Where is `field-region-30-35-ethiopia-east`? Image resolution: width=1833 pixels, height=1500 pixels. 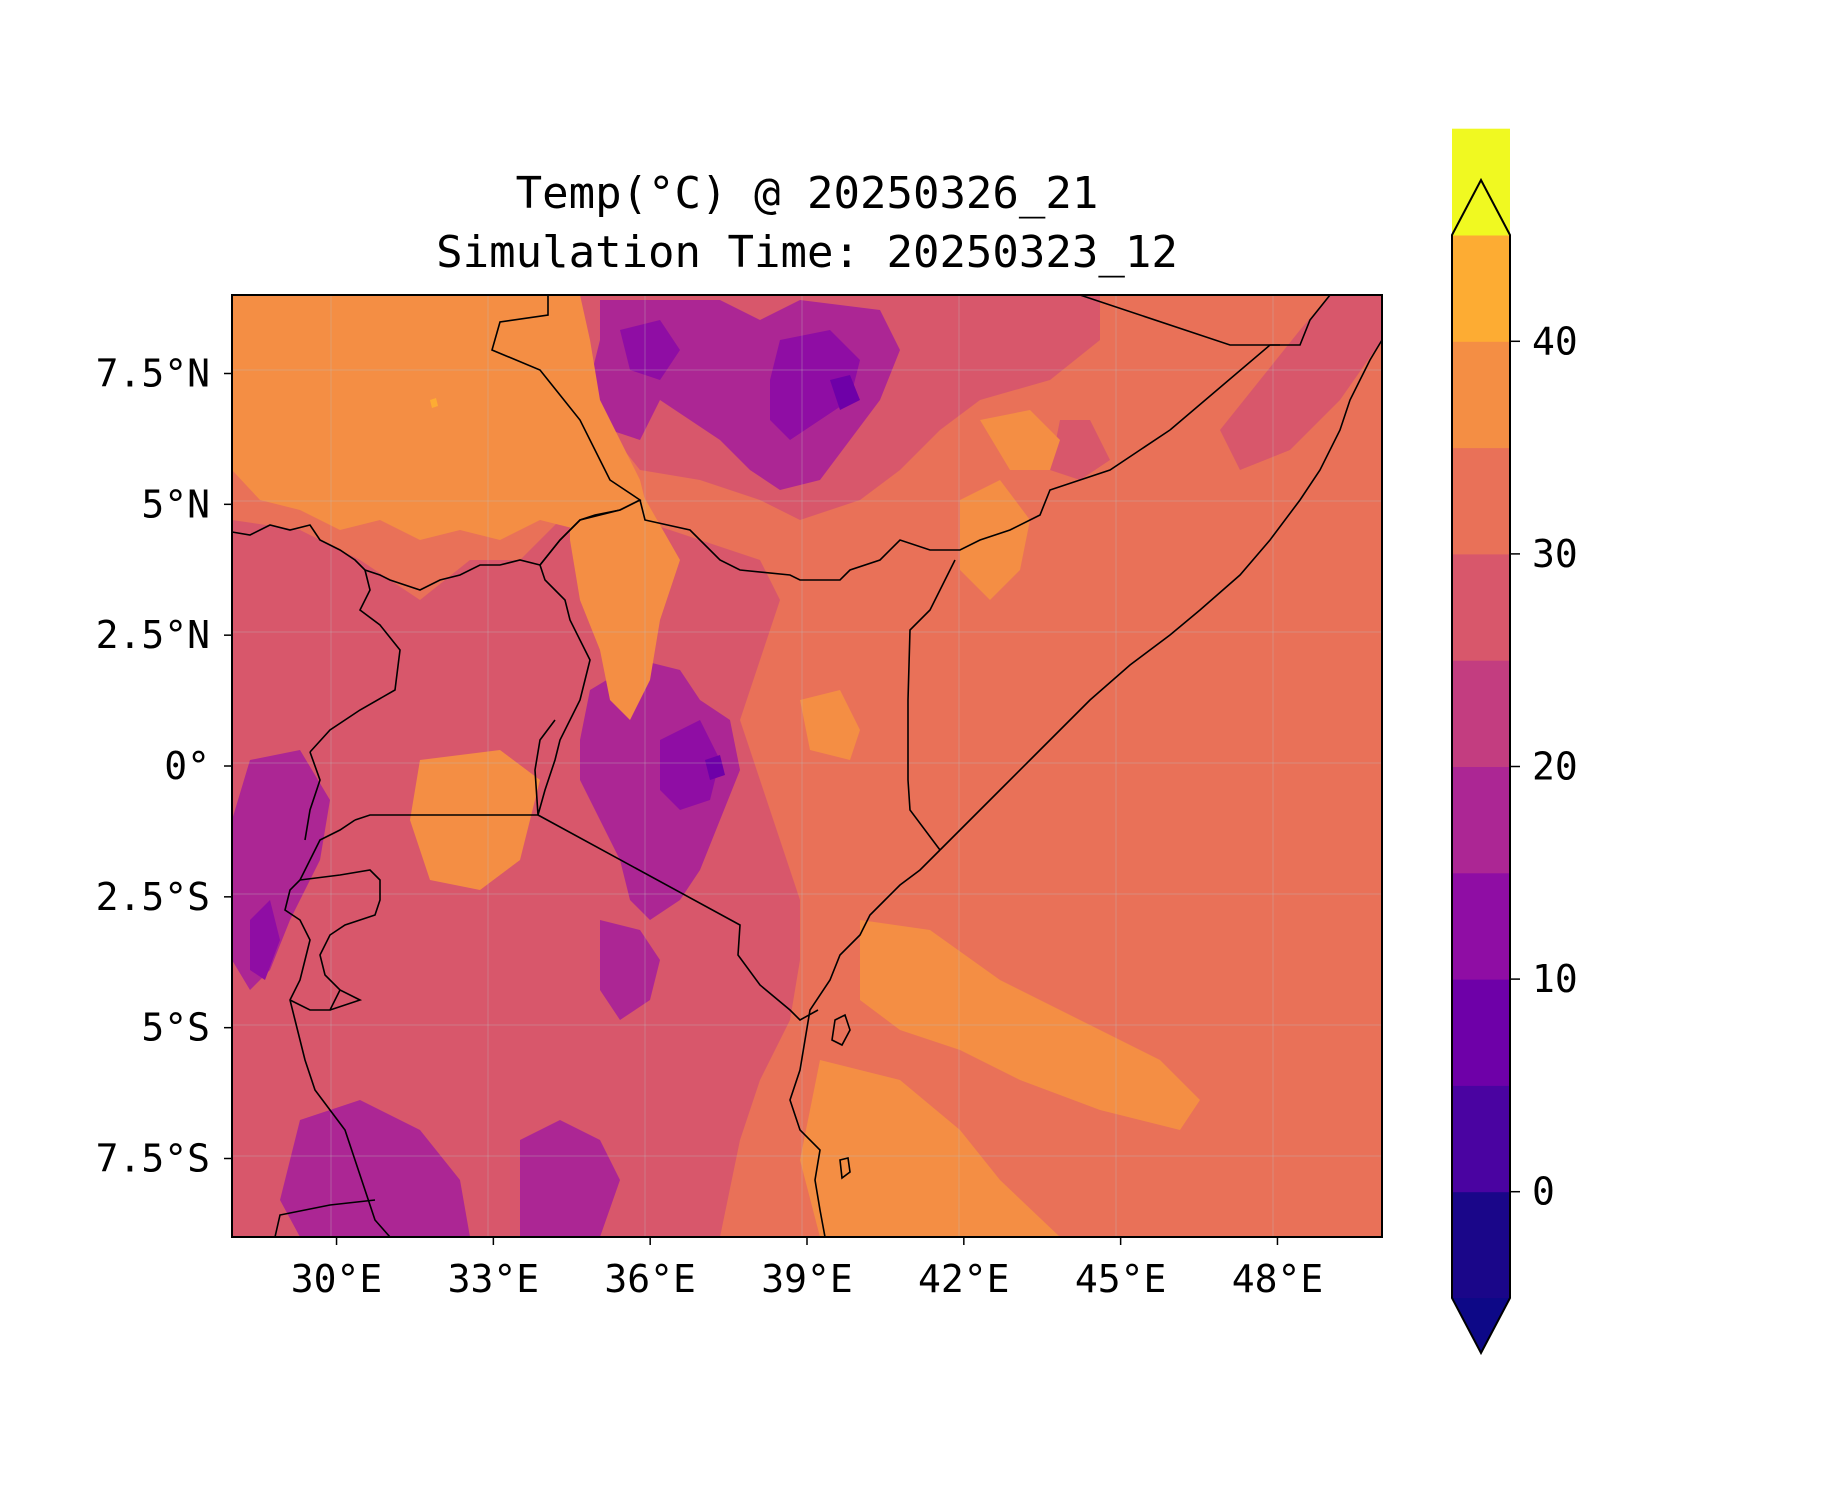
field-region-30-35-ethiopia-east is located at coordinates (1020, 440).